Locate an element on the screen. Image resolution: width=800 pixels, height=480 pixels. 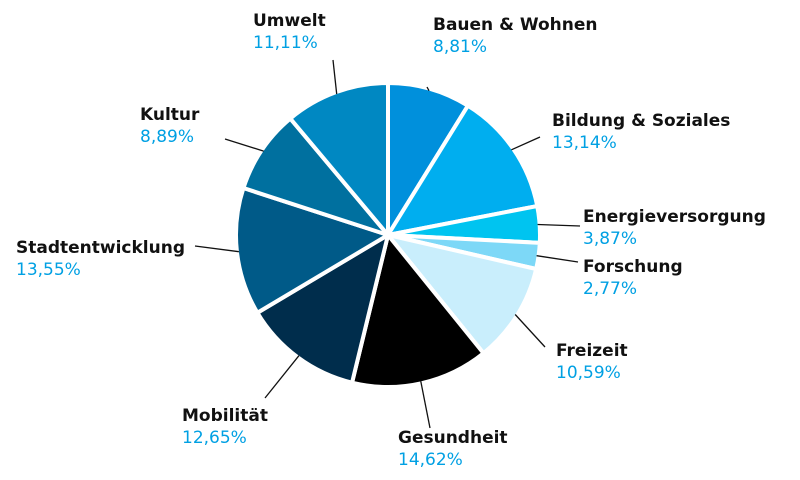
slice-value-freizeit: 10,59% is located at coordinates (588, 373).